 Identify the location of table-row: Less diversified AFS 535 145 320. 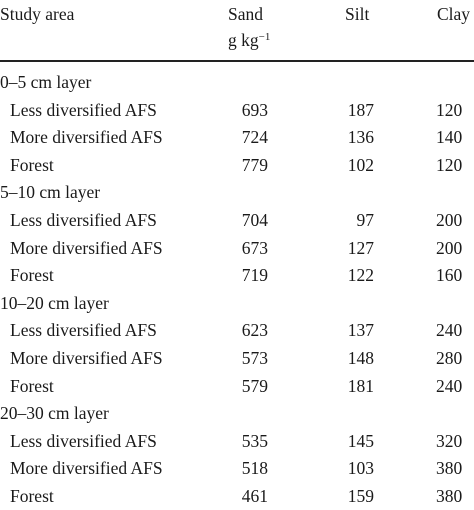
(237, 441).